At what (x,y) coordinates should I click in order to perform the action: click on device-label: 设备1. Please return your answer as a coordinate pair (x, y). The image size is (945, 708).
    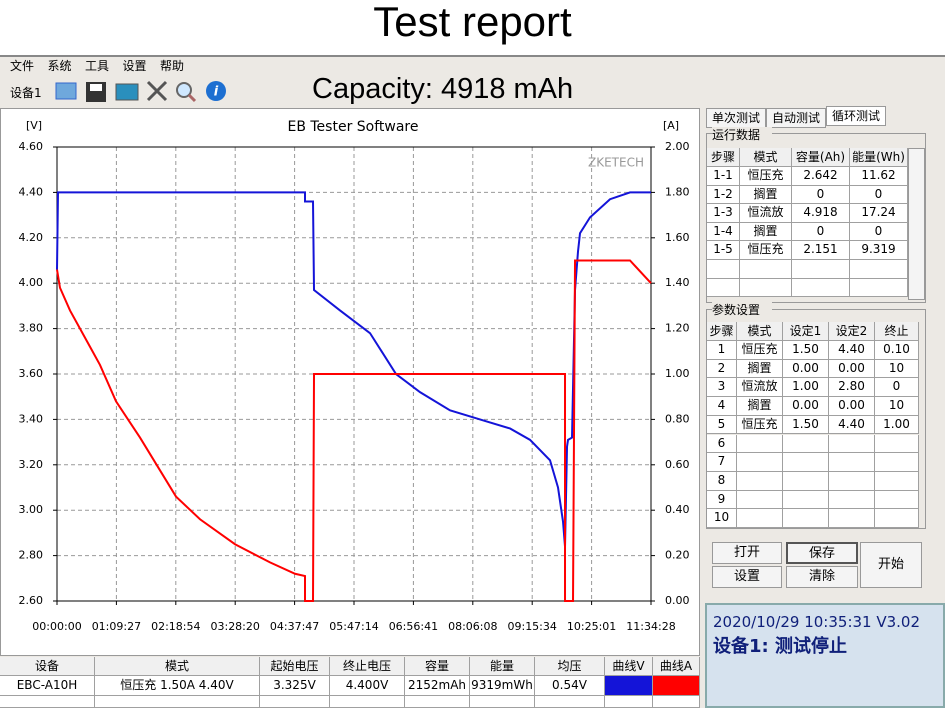
    Looking at the image, I should click on (26, 93).